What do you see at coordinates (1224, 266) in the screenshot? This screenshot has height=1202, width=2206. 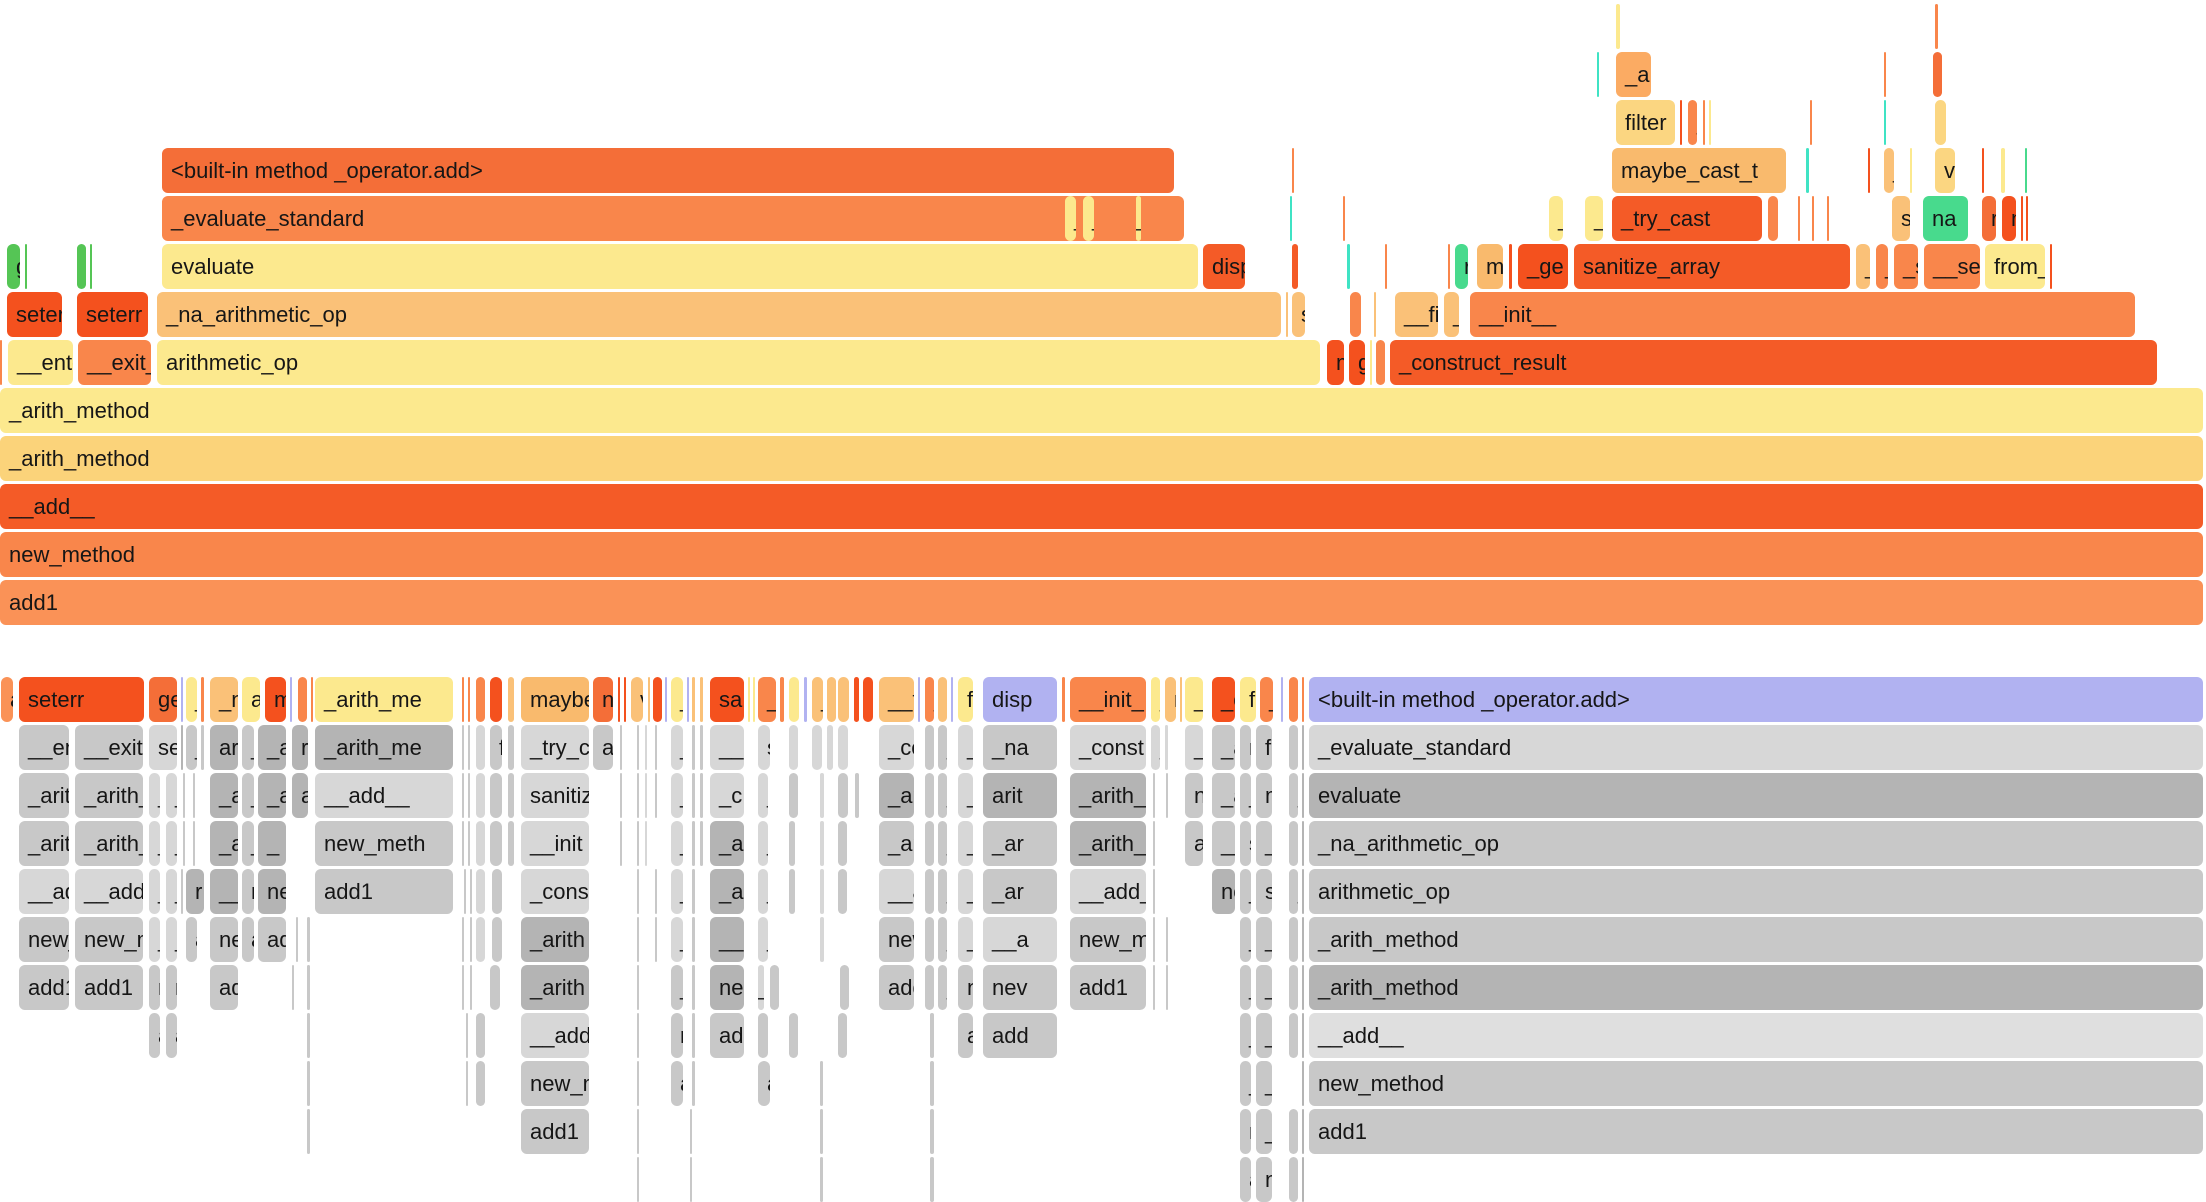 I see `frame: disp` at bounding box center [1224, 266].